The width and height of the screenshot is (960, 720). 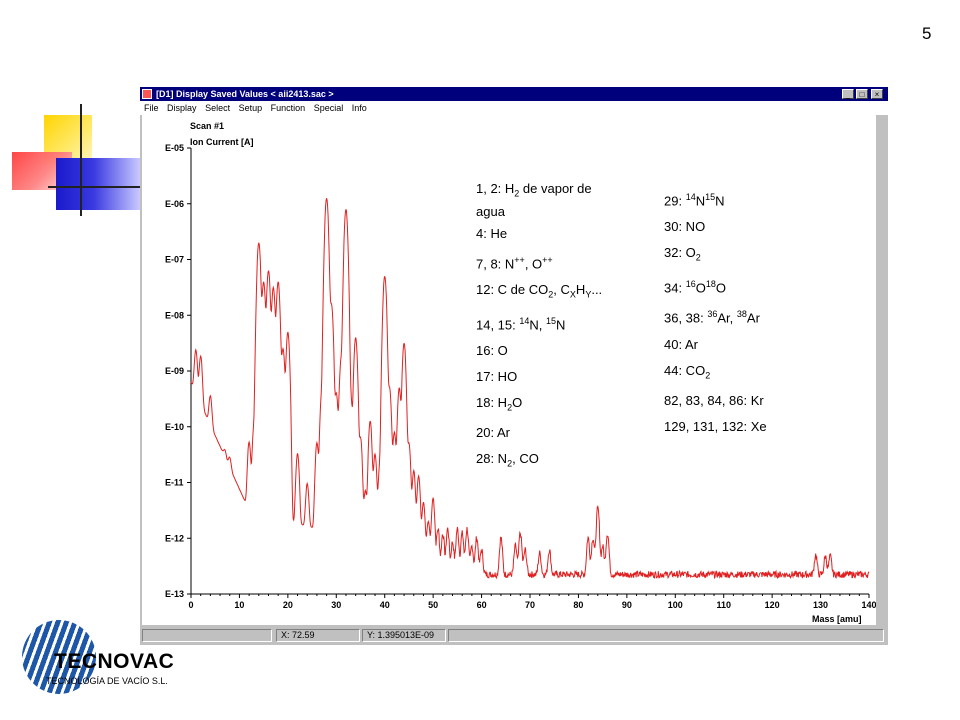 What do you see at coordinates (715, 427) in the screenshot?
I see `legend-right-item-8: 129, 131, 132: Xe` at bounding box center [715, 427].